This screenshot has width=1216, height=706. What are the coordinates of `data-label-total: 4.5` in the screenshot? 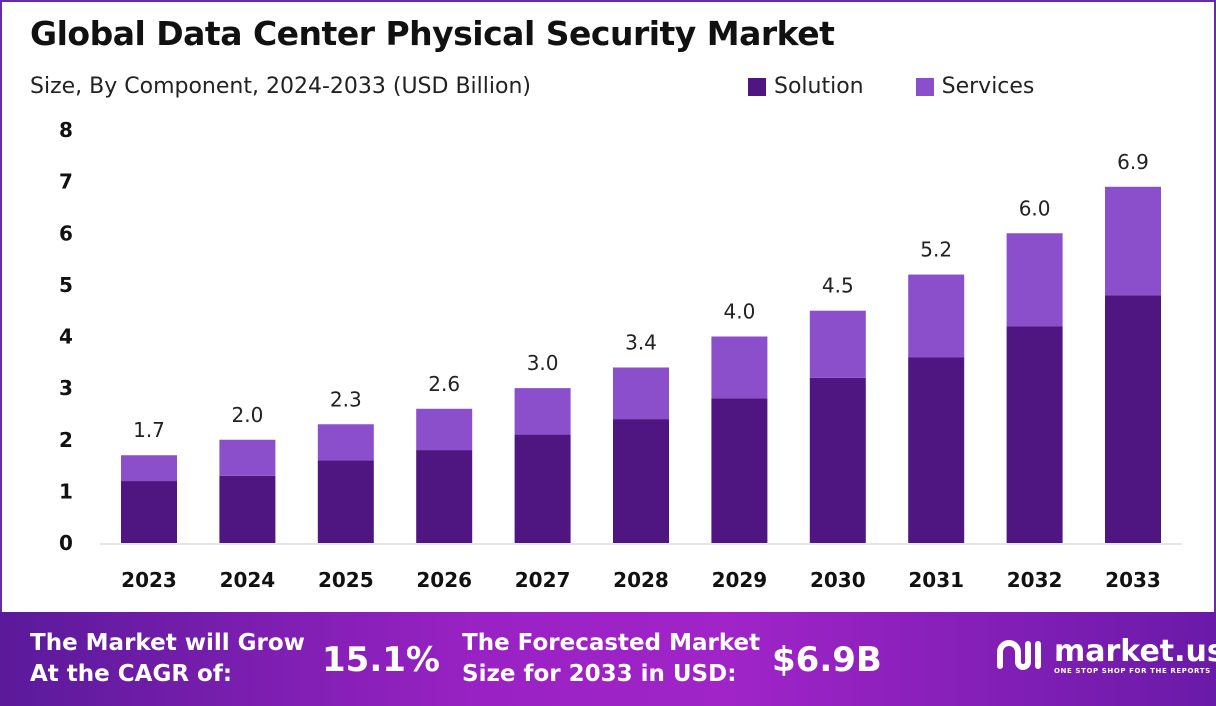 It's located at (838, 286).